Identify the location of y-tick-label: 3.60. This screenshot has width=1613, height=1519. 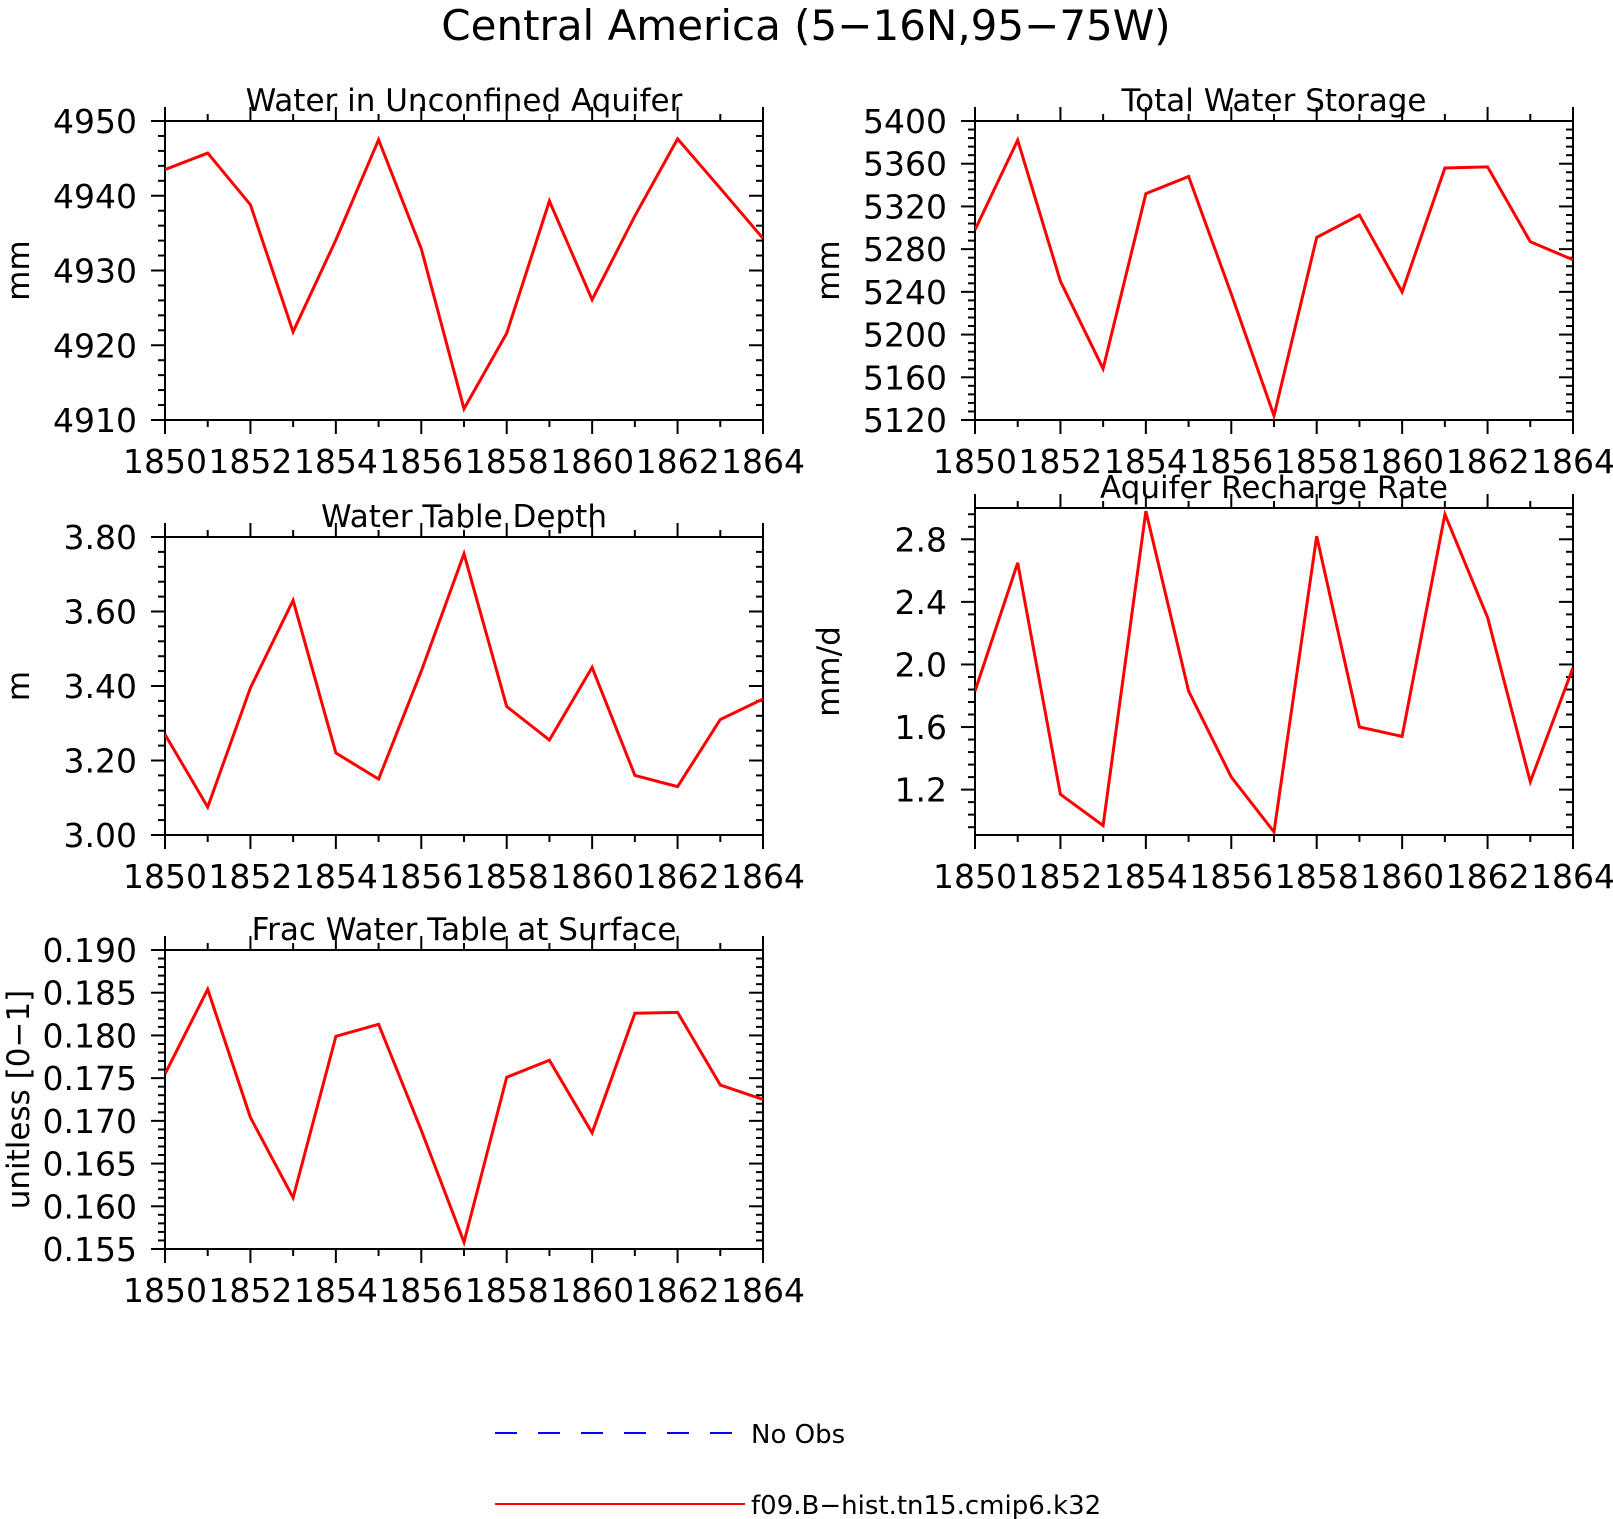
(100, 612).